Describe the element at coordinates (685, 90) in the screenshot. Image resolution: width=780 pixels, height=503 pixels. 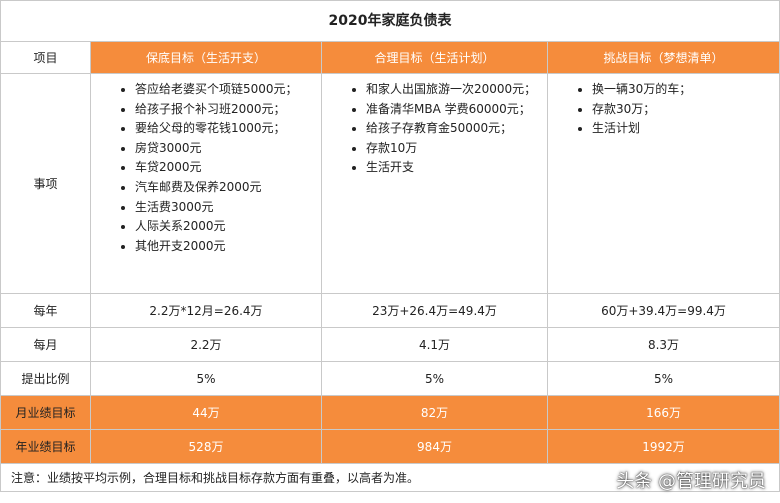
I see `list-item: 换一辆30万的车；` at that location.